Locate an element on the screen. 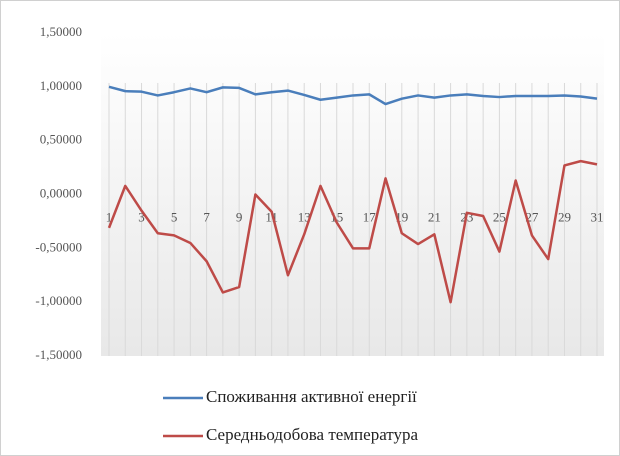  x-tick-label: 17 is located at coordinates (370, 216).